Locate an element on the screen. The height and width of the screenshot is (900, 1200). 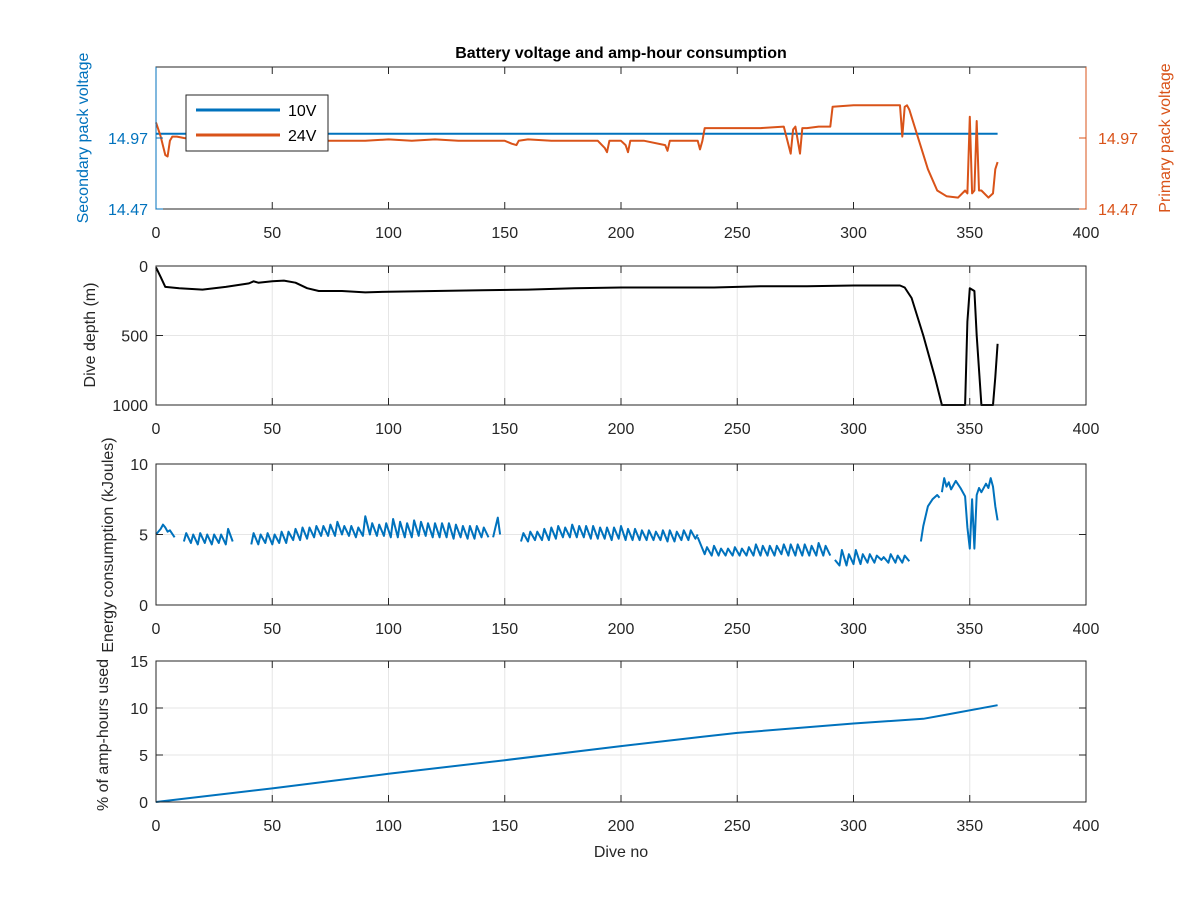
amphours-grid is located at coordinates (621, 731).